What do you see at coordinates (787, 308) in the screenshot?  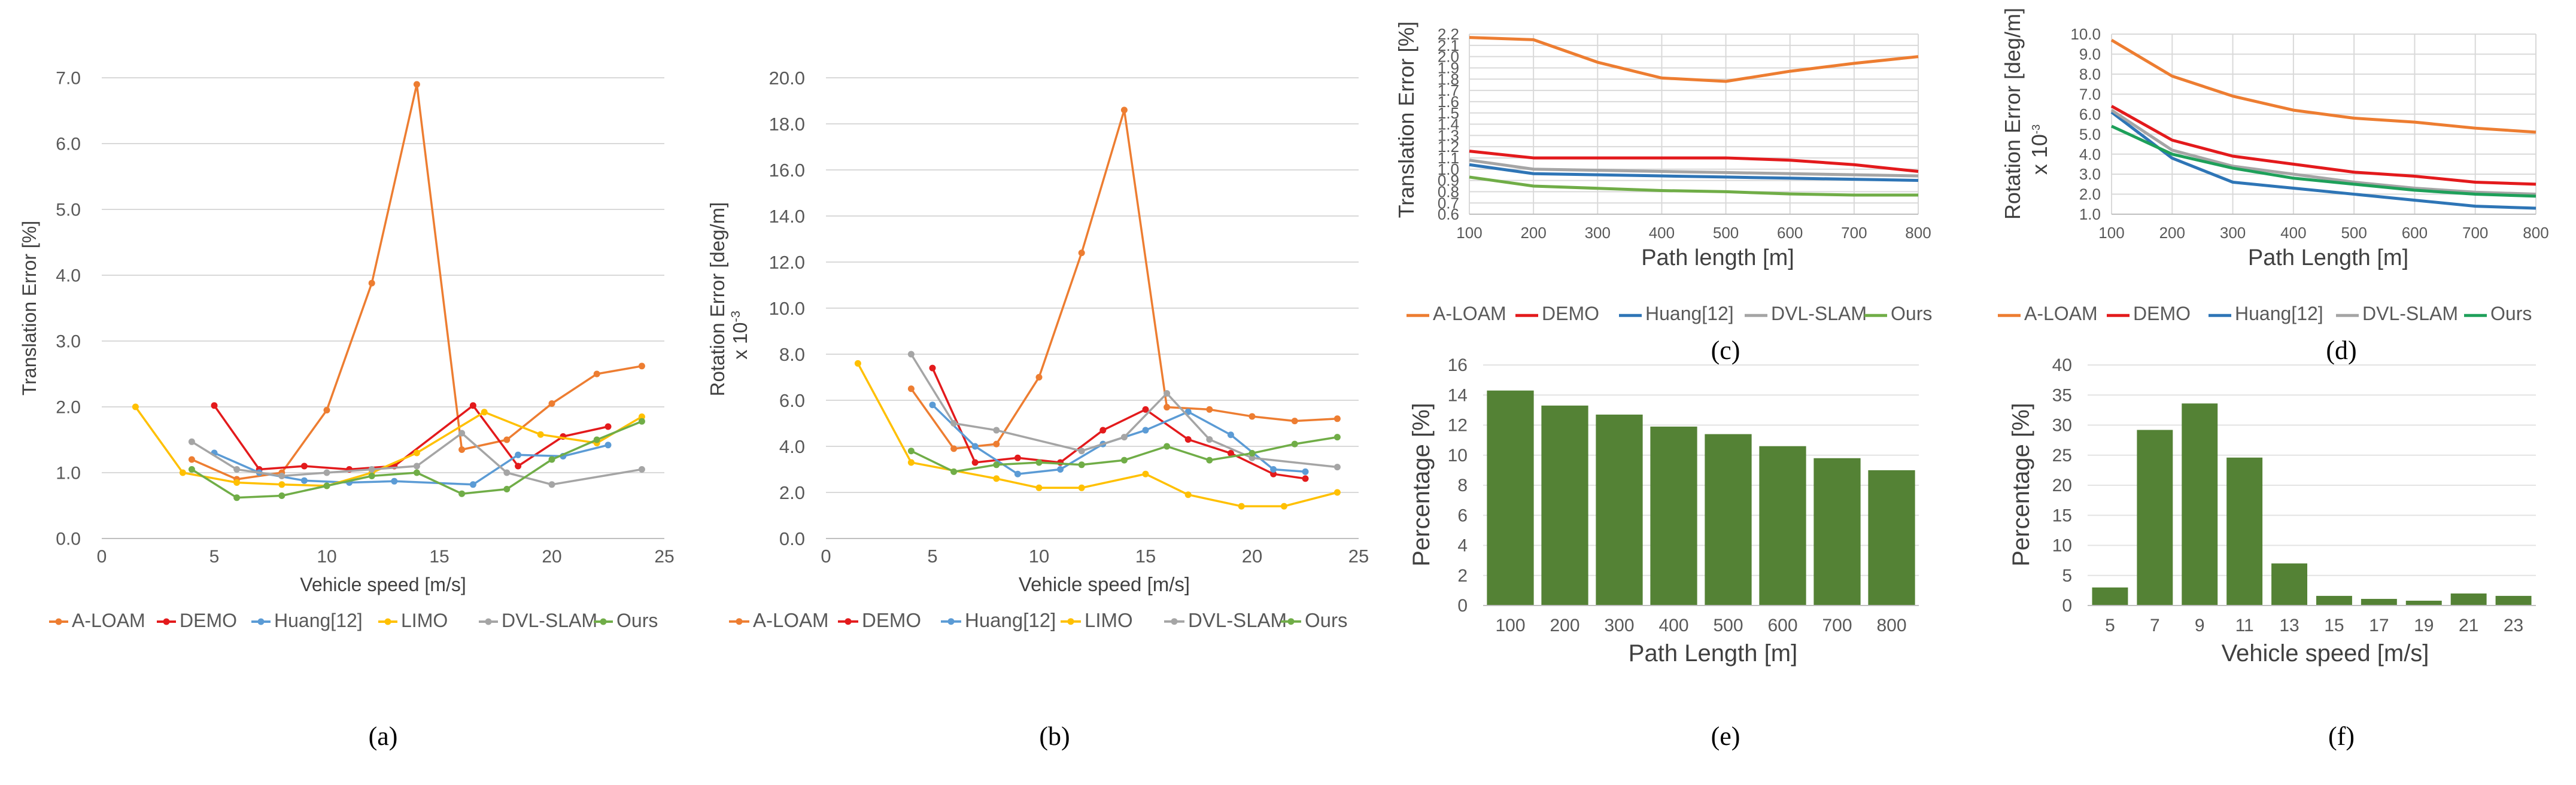 I see `y-tick-label: 10.0` at bounding box center [787, 308].